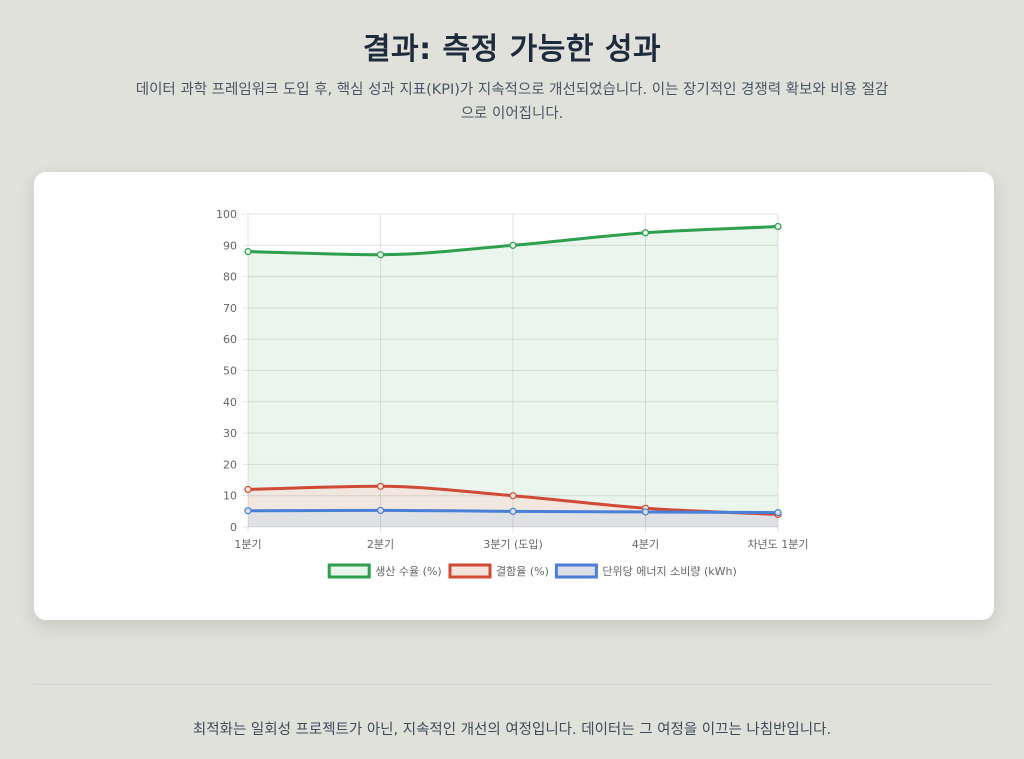 The width and height of the screenshot is (1024, 759). I want to click on y-tick-label: 10, so click(230, 496).